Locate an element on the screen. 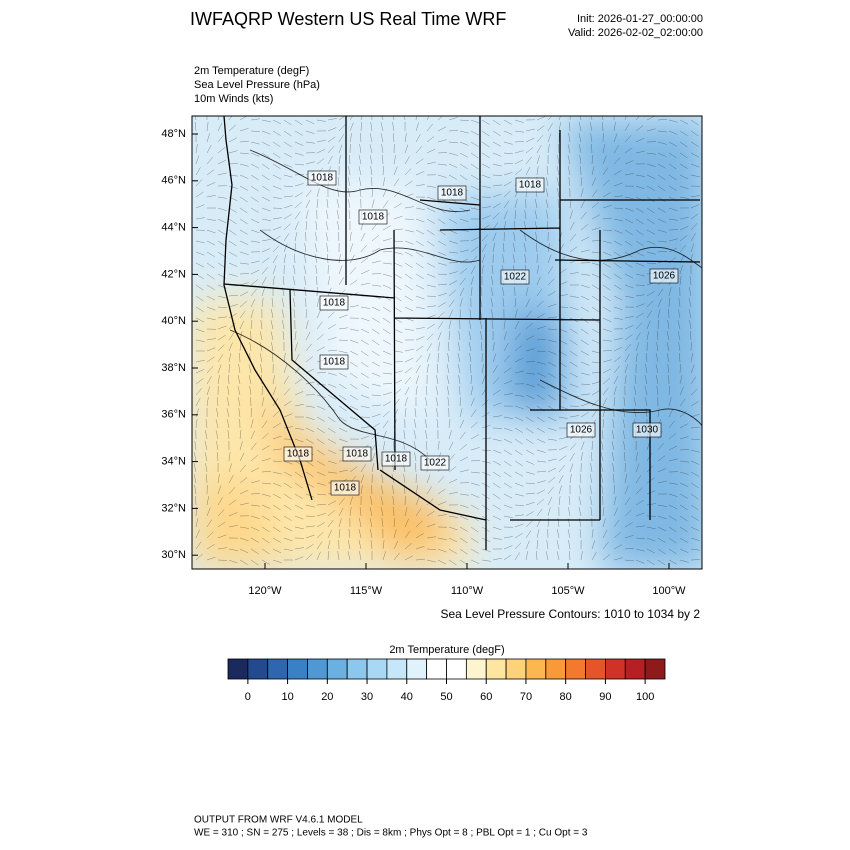  lon-label: 100°W is located at coordinates (669, 591).